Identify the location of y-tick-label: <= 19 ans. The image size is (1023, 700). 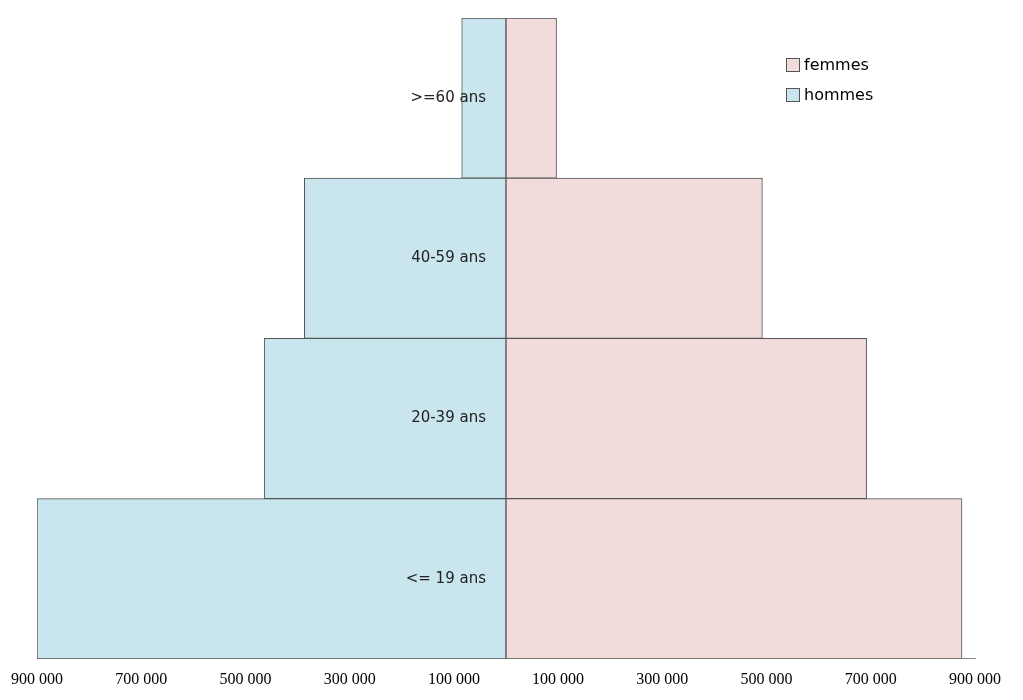
(446, 577).